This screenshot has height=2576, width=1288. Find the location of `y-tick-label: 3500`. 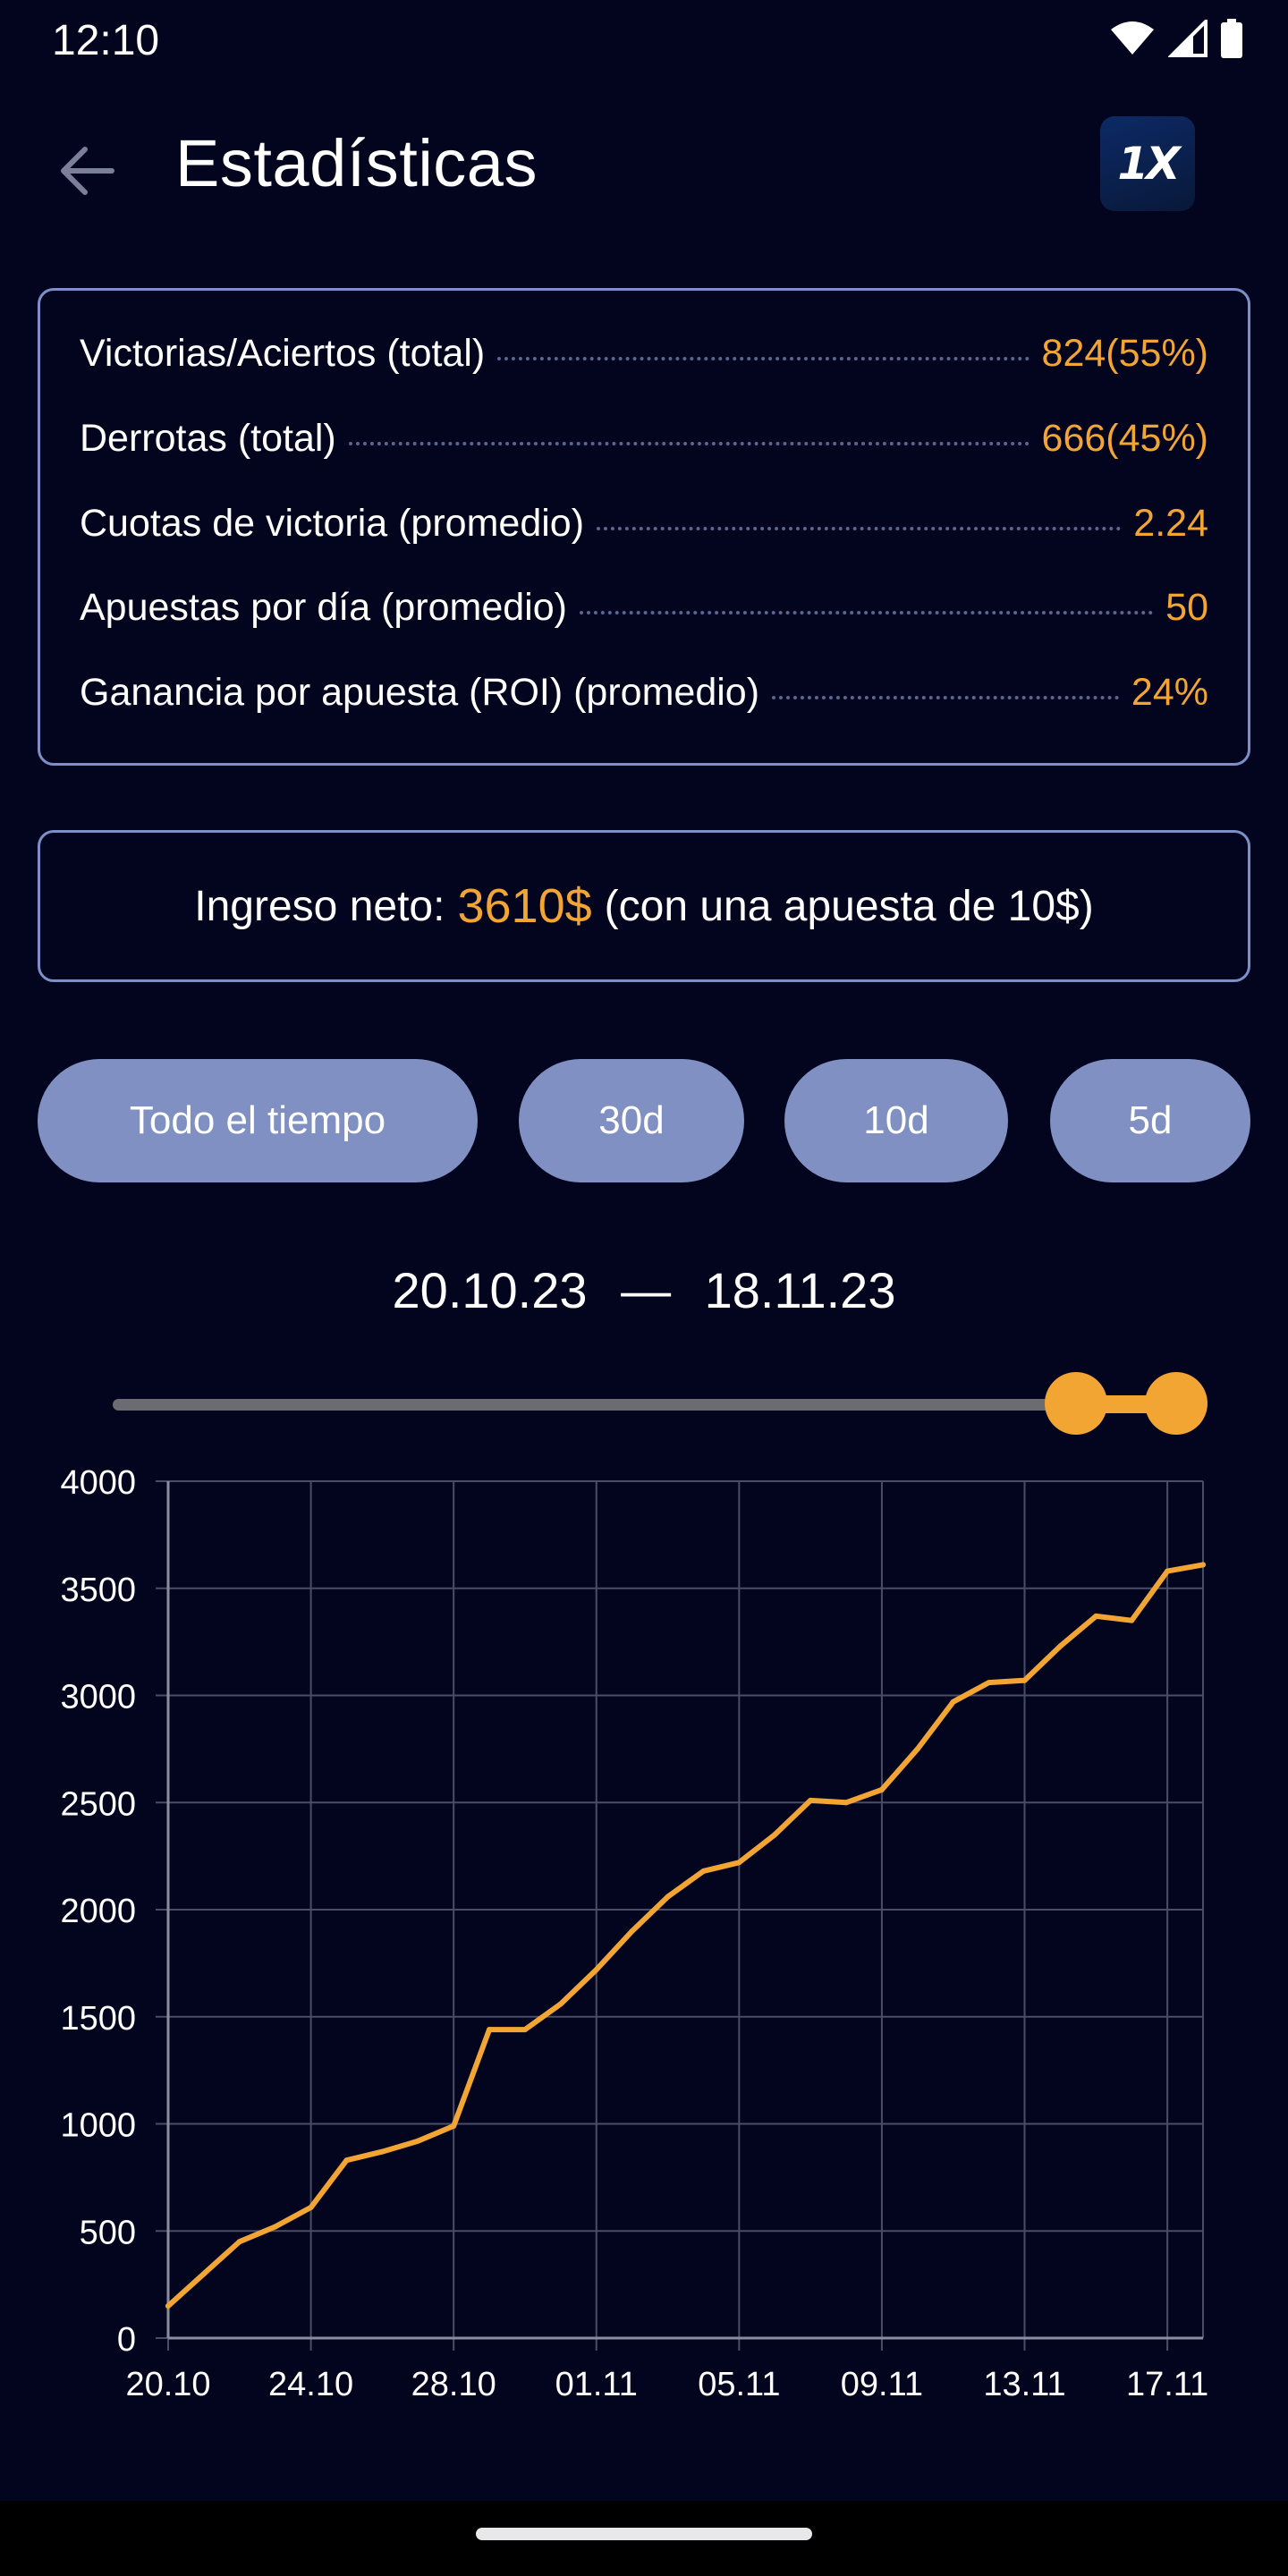

y-tick-label: 3500 is located at coordinates (98, 1590).